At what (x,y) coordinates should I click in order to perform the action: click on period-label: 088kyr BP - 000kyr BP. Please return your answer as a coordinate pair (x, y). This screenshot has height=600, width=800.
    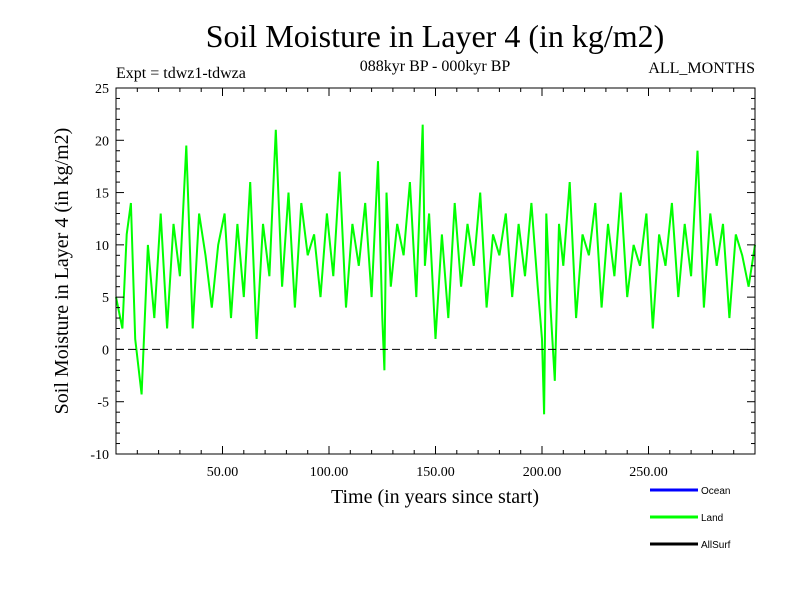
    Looking at the image, I should click on (435, 66).